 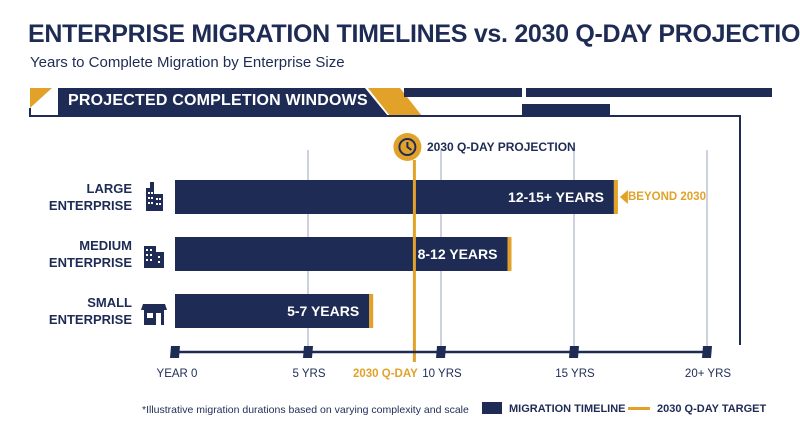 I want to click on bar-label-2: 5-7 YEARS, so click(x=323, y=311).